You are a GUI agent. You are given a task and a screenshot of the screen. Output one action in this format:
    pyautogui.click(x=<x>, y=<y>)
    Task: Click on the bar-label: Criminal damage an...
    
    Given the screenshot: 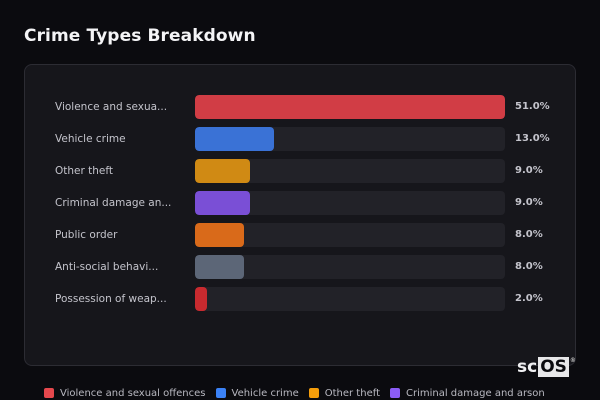 What is the action you would take?
    pyautogui.click(x=113, y=203)
    